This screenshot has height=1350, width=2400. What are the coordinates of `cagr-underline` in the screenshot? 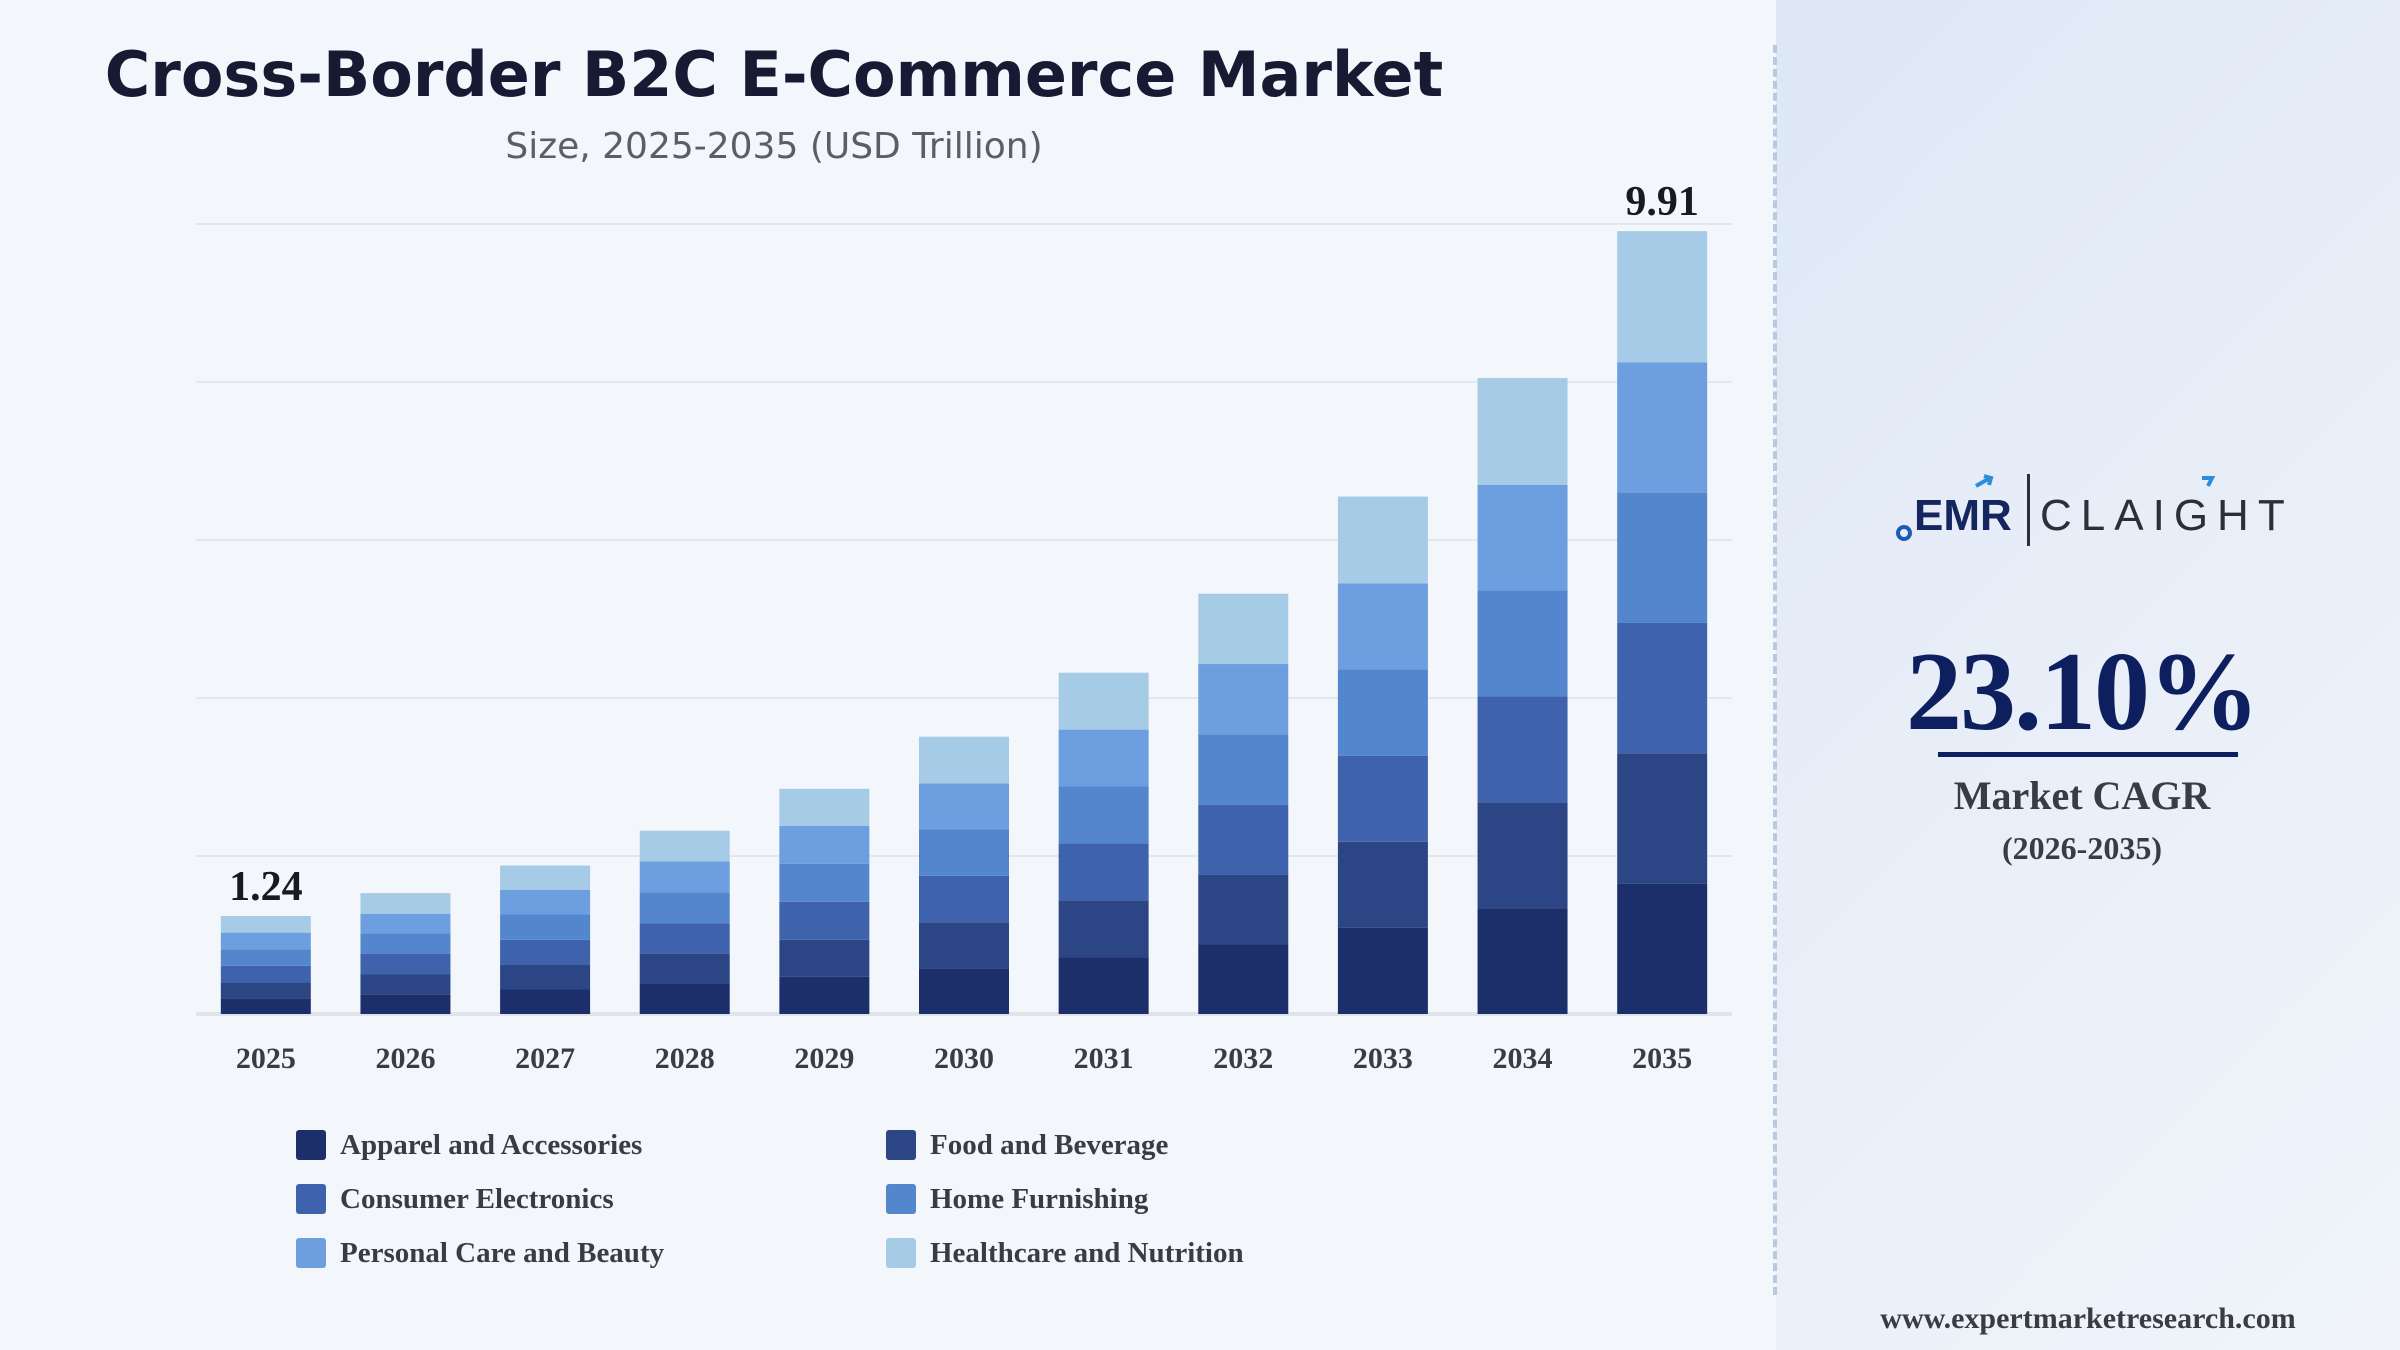 It's located at (2088, 754).